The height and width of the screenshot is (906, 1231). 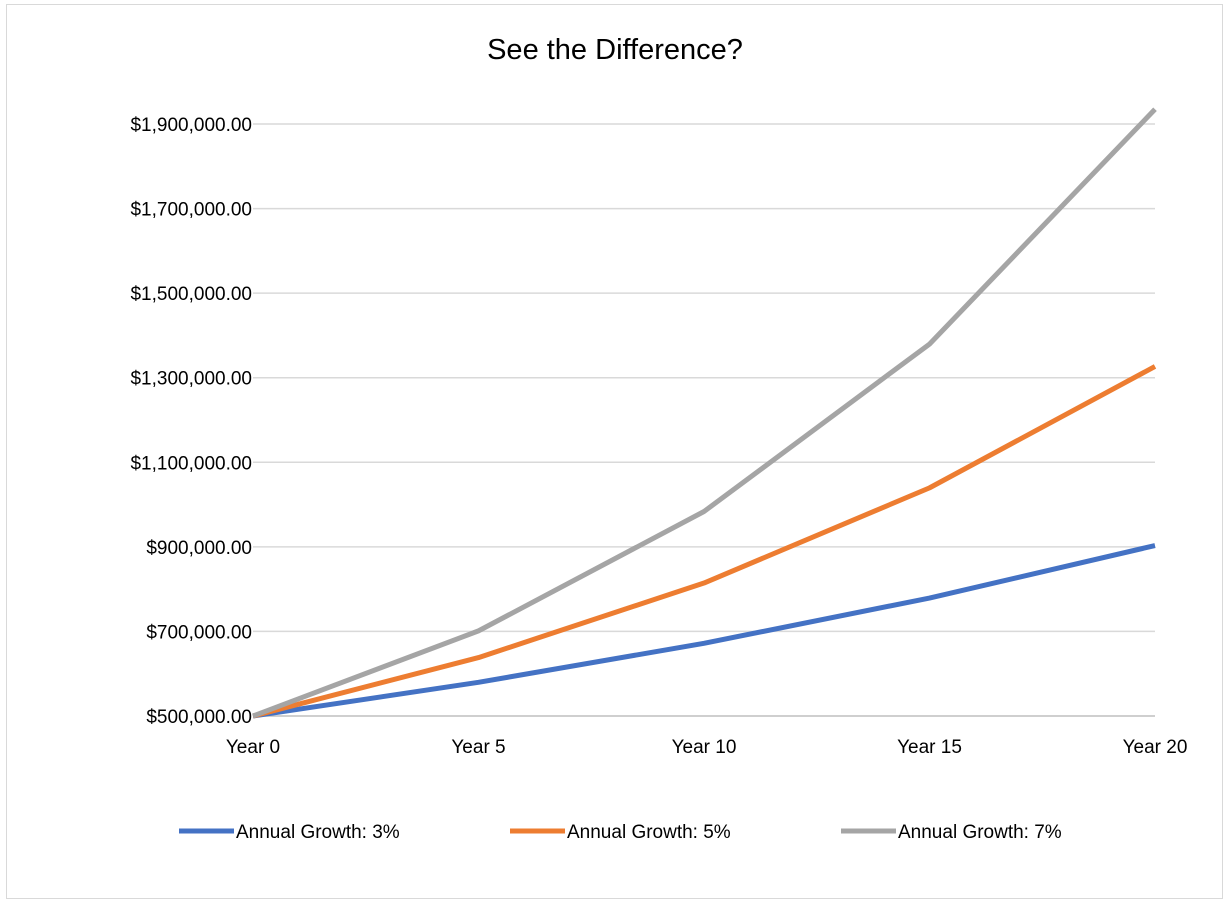 I want to click on x-tick-label: Year 5, so click(x=478, y=747).